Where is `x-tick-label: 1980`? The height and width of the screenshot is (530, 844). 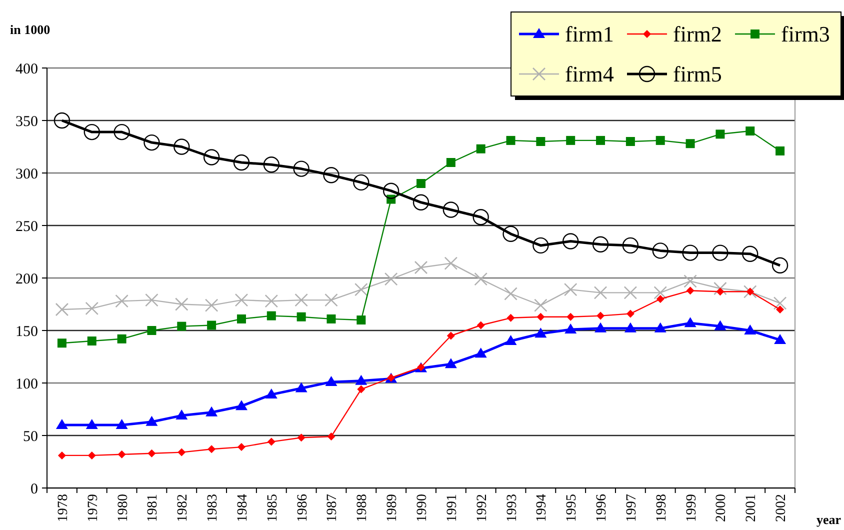
x-tick-label: 1980 is located at coordinates (123, 508).